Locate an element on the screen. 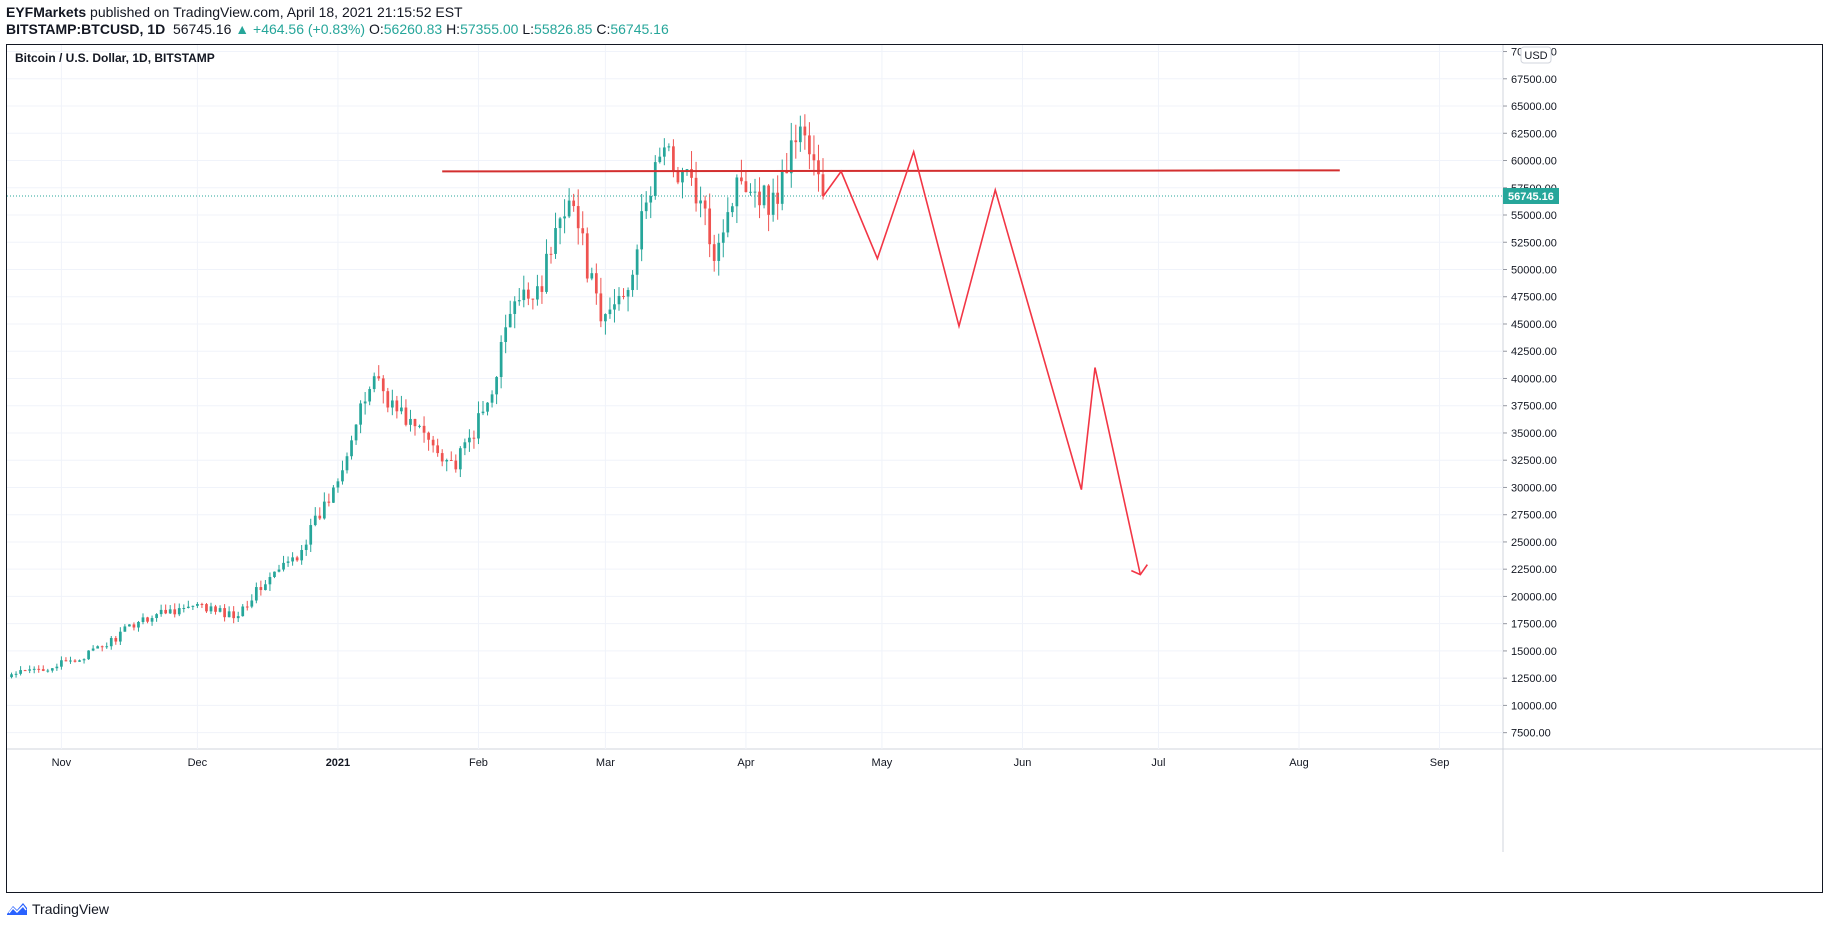 The height and width of the screenshot is (929, 1828). y-tick-label: 32500.00 is located at coordinates (1534, 461).